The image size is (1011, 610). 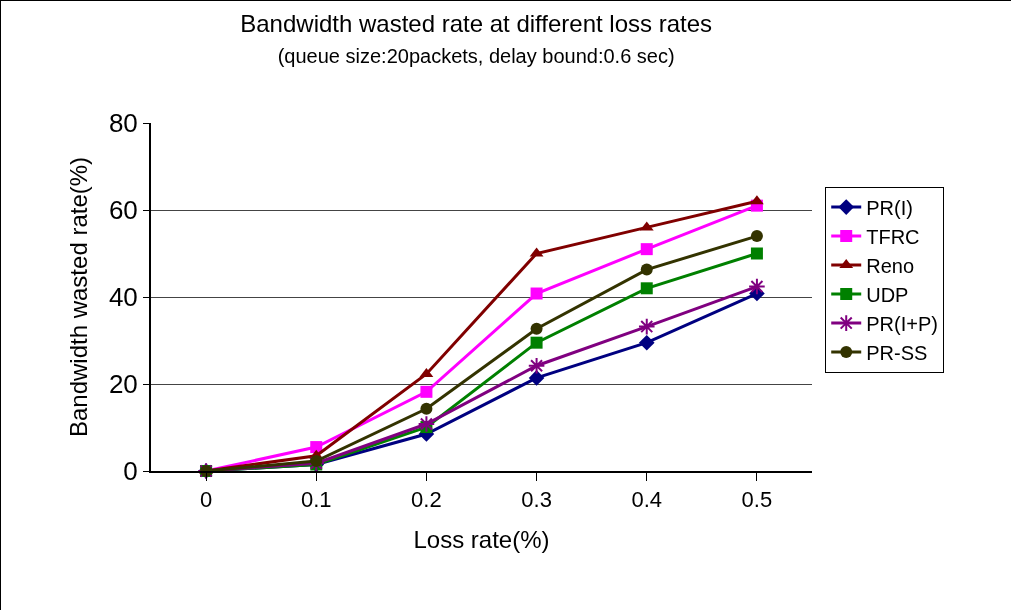 What do you see at coordinates (206, 500) in the screenshot?
I see `x-tick-label: 0` at bounding box center [206, 500].